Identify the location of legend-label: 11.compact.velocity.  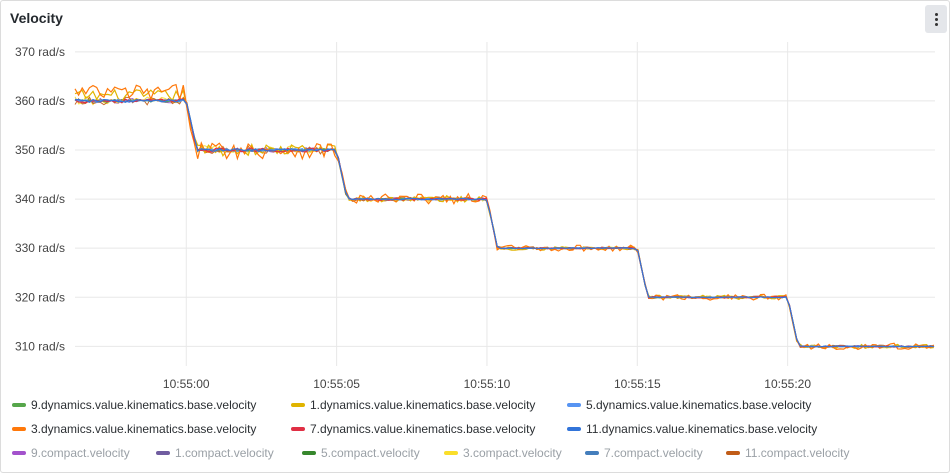
(797, 453).